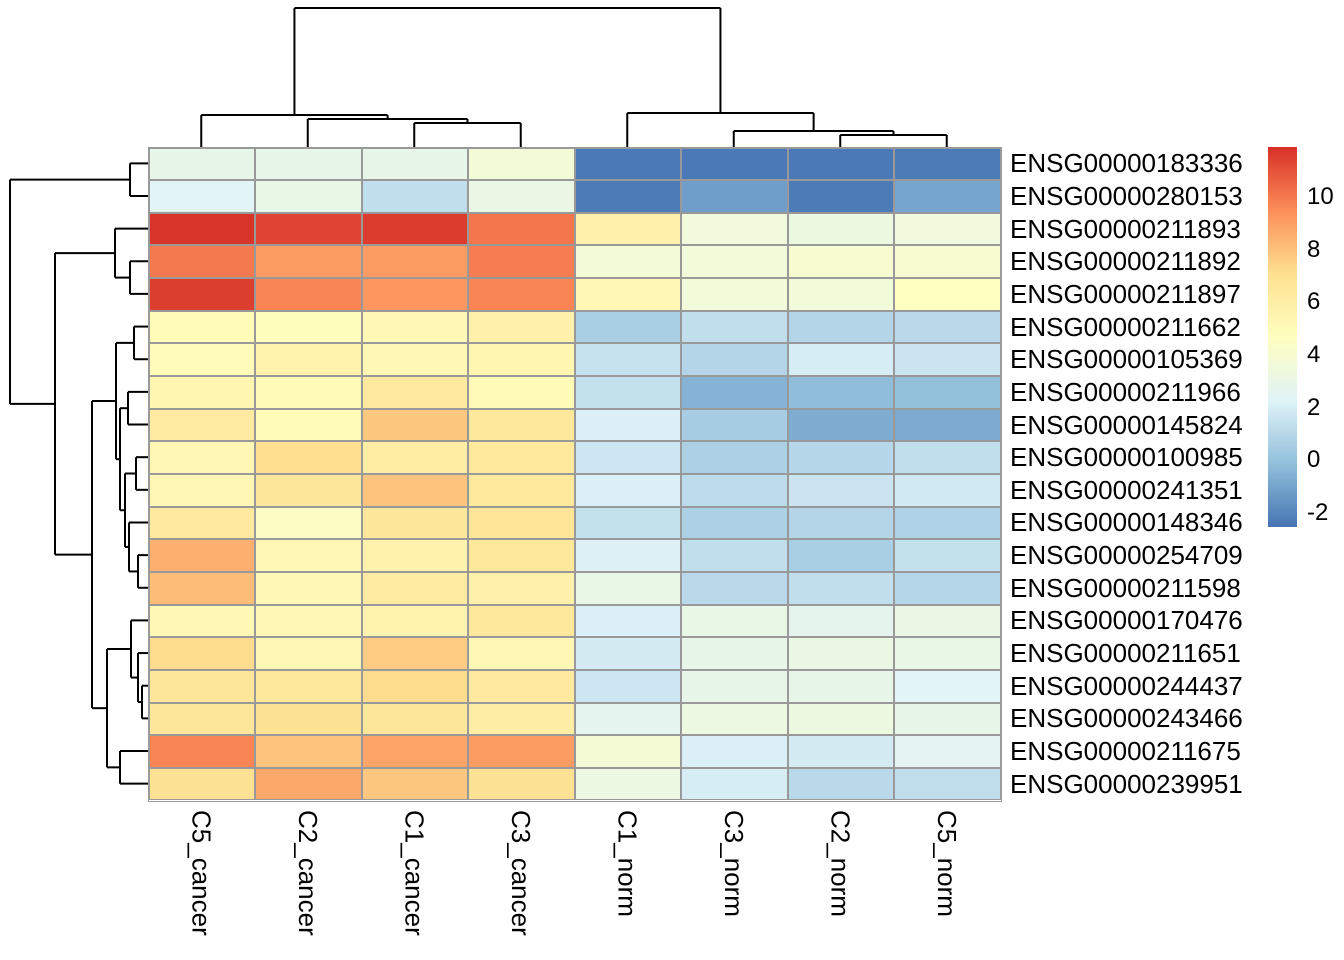 This screenshot has width=1344, height=960. I want to click on row-label: ENSG00000254709, so click(1126, 555).